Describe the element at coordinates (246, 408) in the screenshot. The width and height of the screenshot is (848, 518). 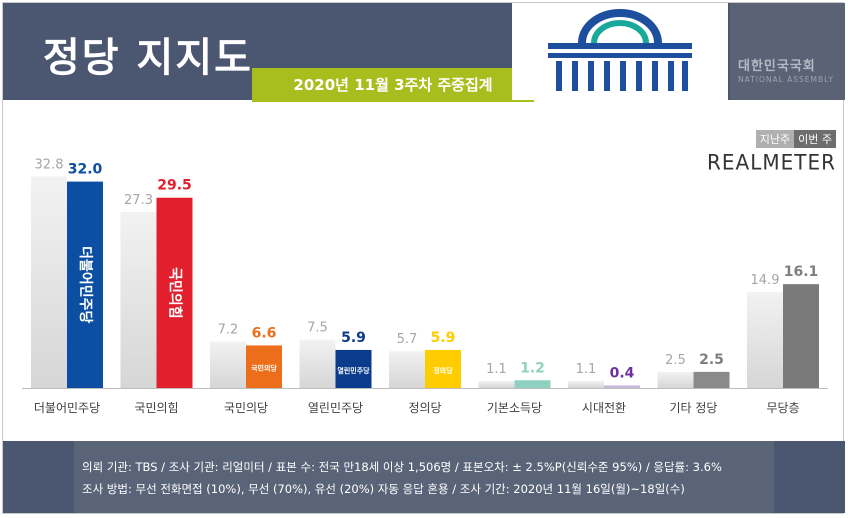
I see `category-label: 국민의당` at that location.